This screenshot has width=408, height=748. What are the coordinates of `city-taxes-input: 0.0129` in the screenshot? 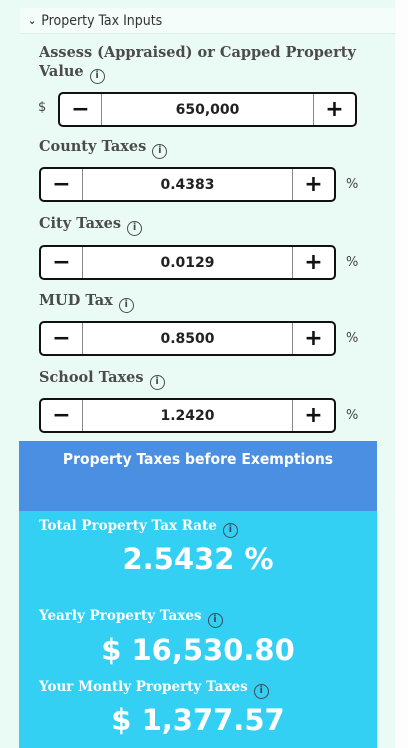 It's located at (187, 262).